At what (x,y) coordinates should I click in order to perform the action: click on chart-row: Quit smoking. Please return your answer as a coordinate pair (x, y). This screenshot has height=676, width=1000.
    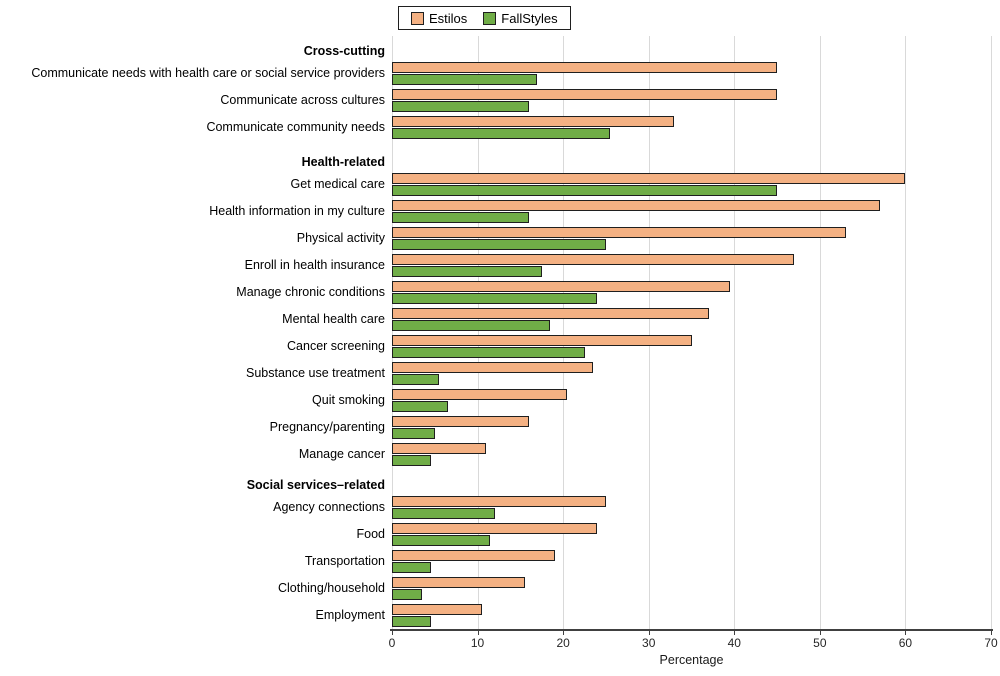
    Looking at the image, I should click on (500, 400).